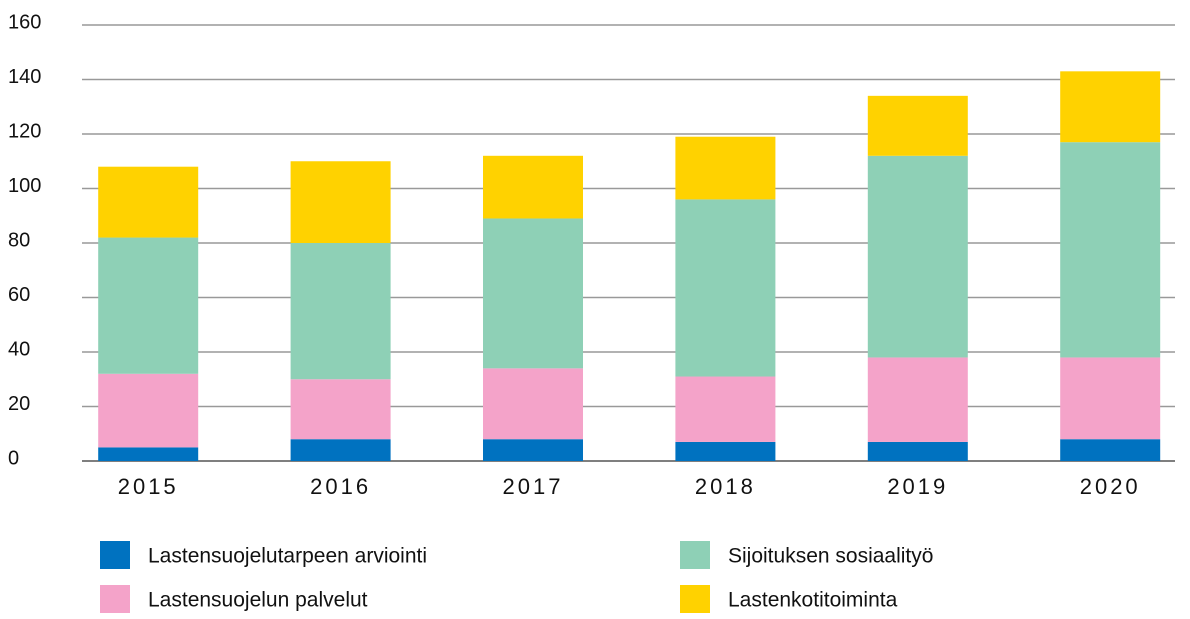  What do you see at coordinates (19, 349) in the screenshot?
I see `y-tick-label: 40` at bounding box center [19, 349].